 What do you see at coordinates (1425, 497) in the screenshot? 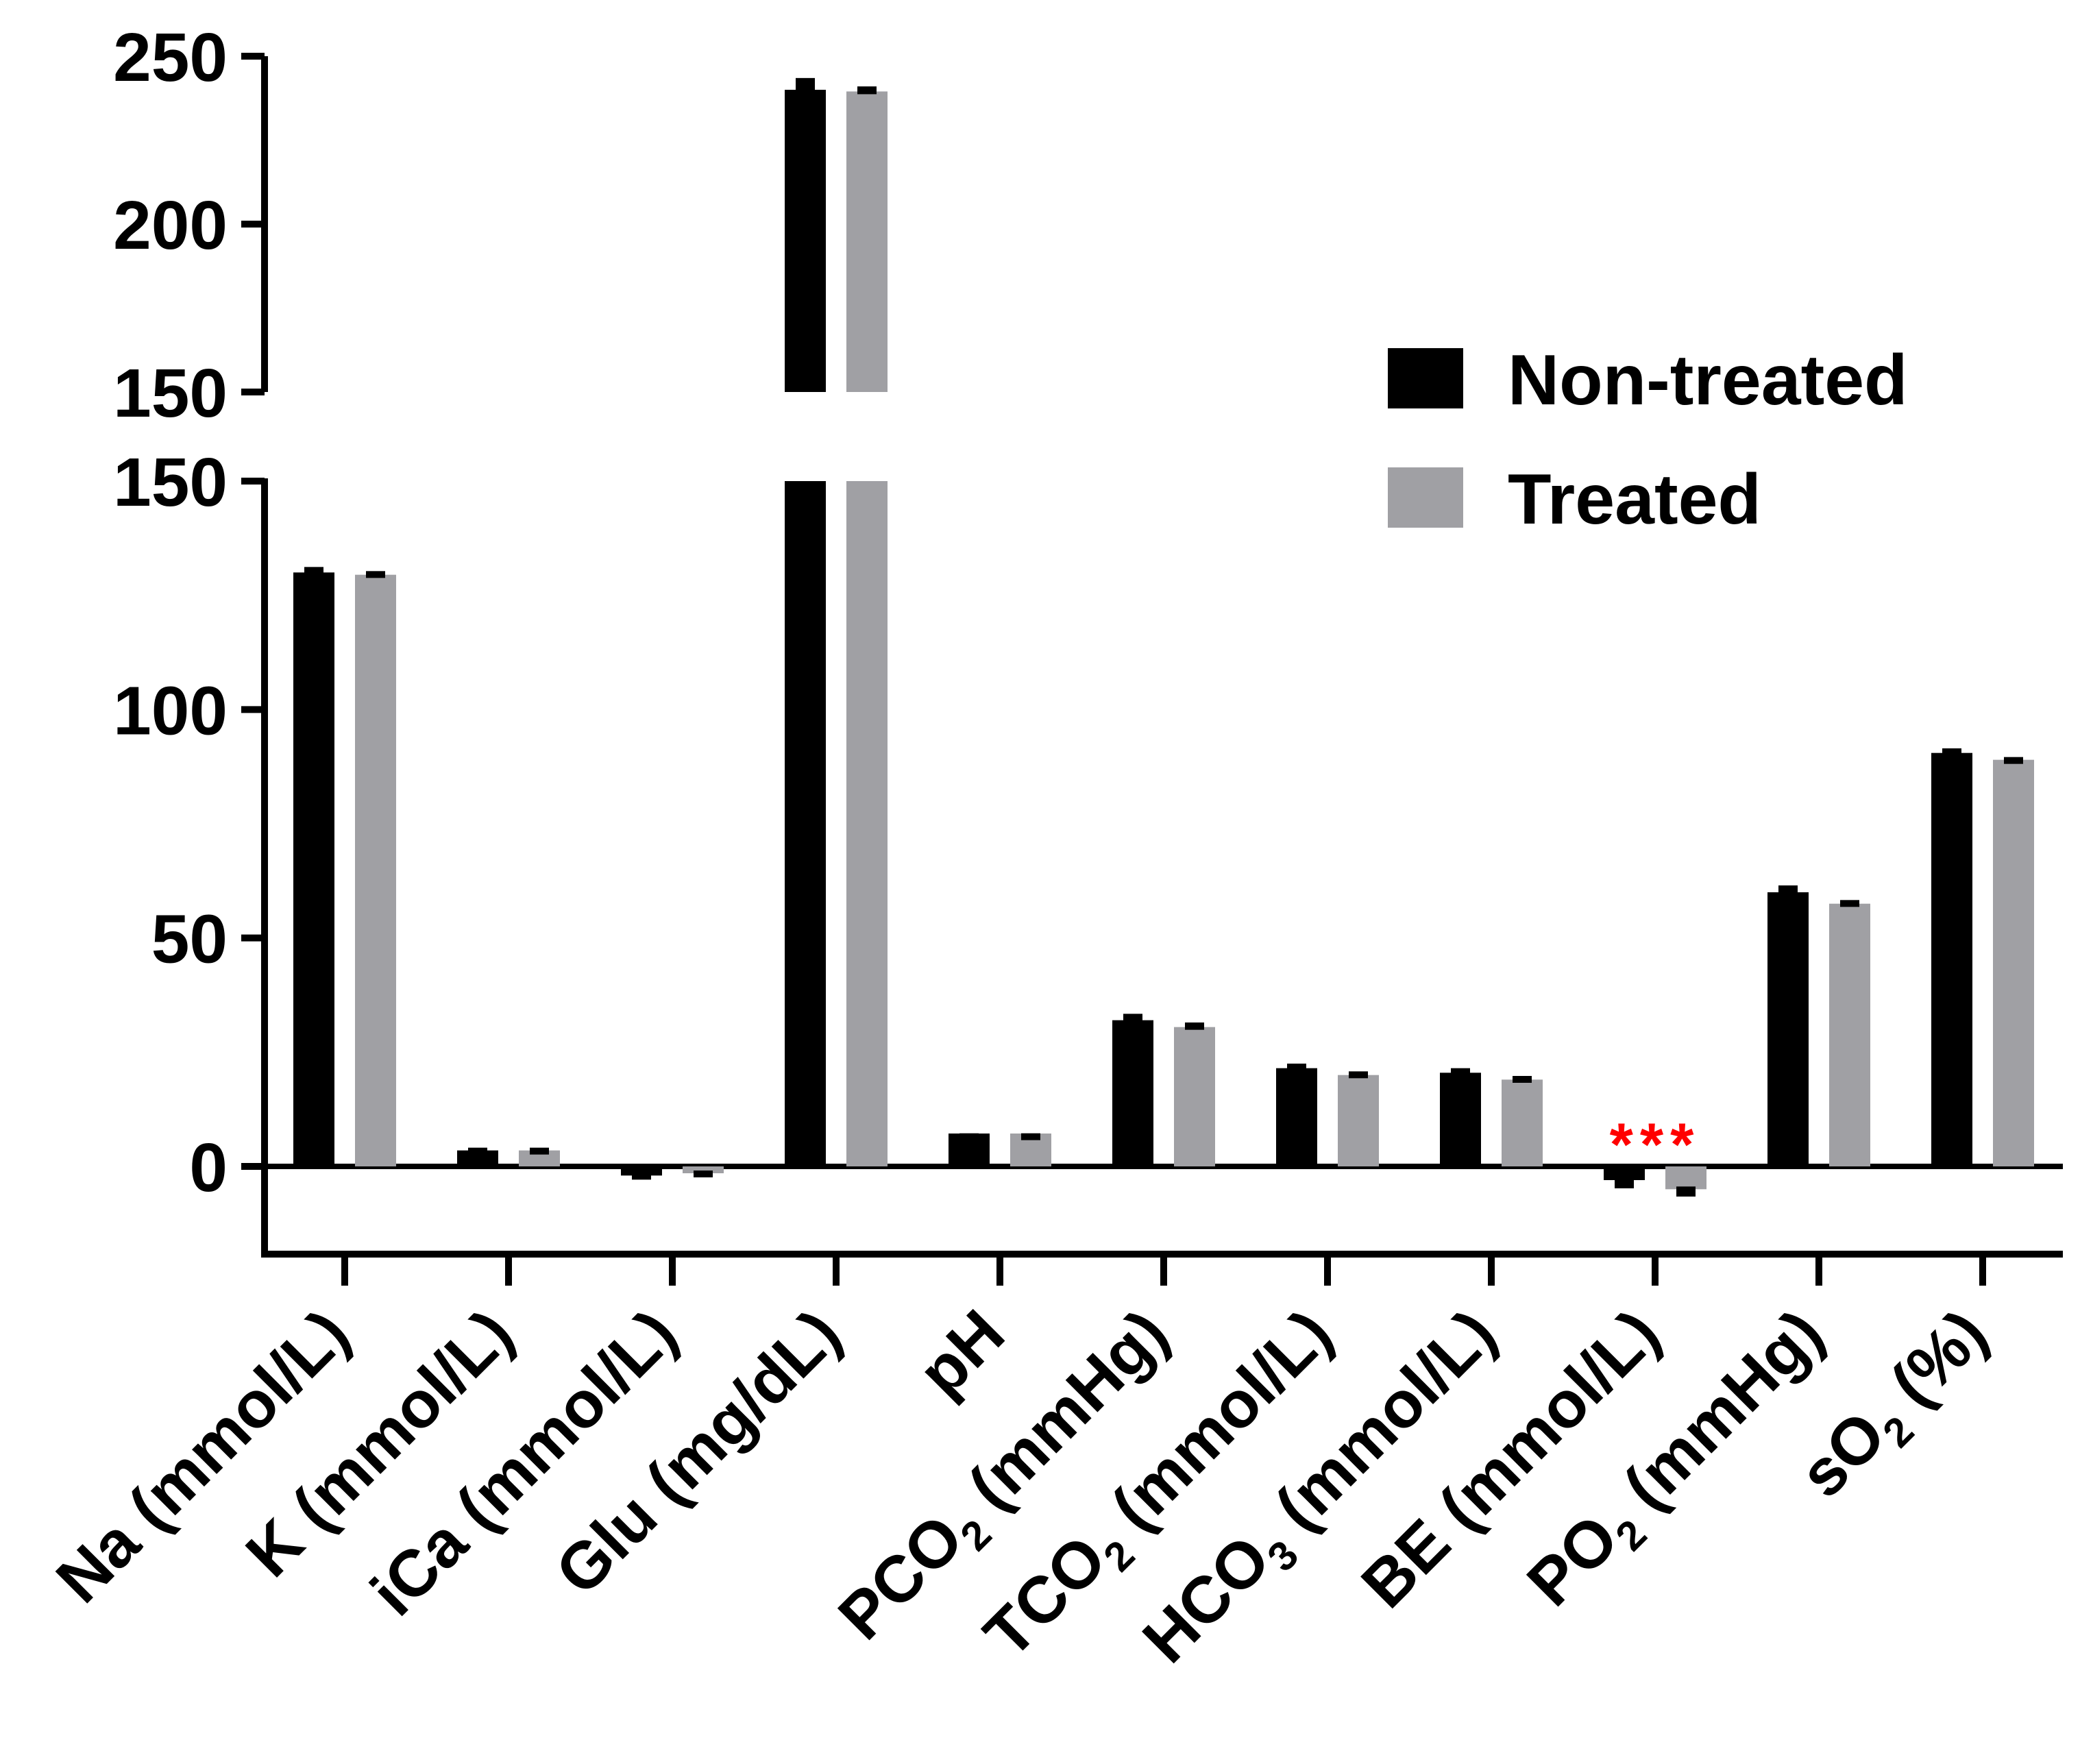
I see `legend-swatch-treated` at bounding box center [1425, 497].